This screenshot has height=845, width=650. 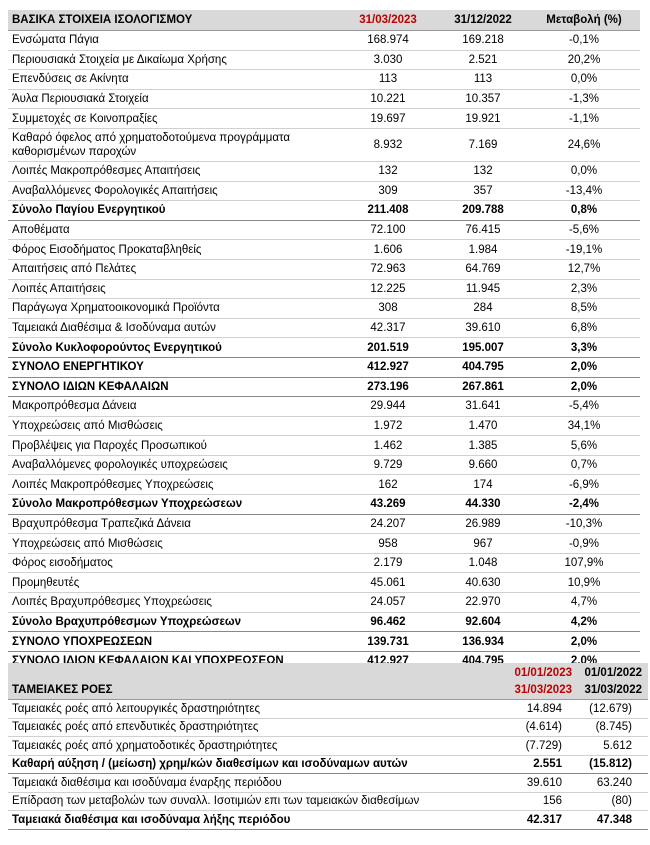 What do you see at coordinates (388, 465) in the screenshot?
I see `cell-value: 9.729` at bounding box center [388, 465].